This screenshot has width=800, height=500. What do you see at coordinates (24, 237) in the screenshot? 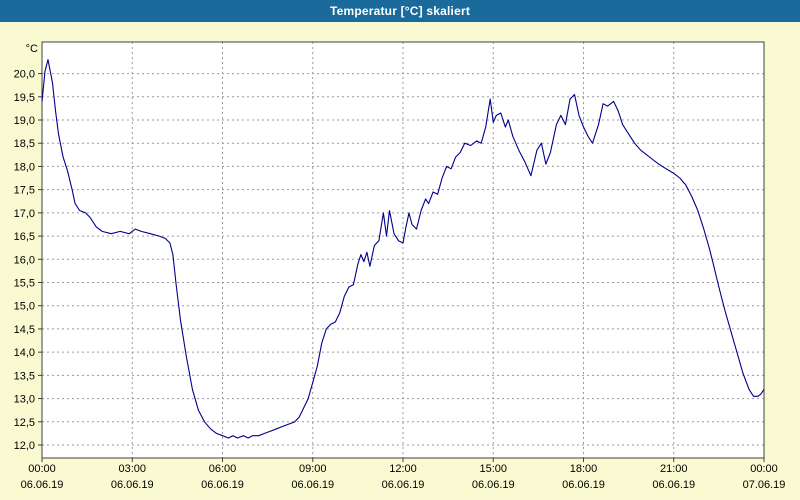
I see `y-tick-label: 16,5` at bounding box center [24, 237].